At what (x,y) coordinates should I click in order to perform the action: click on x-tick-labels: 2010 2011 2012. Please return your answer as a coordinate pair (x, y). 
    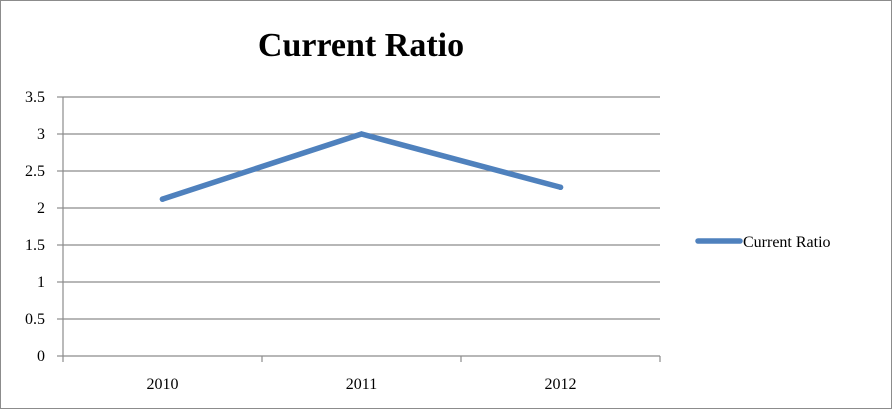
    Looking at the image, I should click on (362, 384).